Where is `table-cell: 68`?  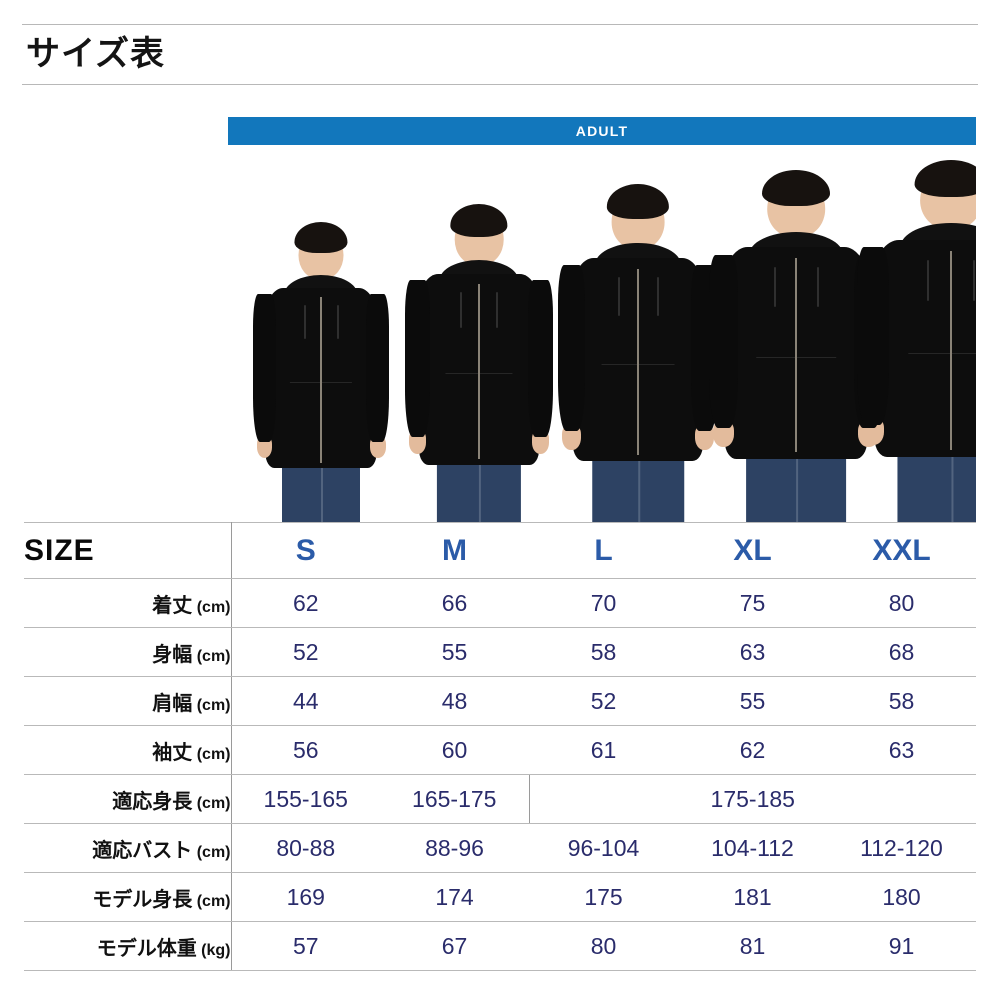 table-cell: 68 is located at coordinates (901, 652).